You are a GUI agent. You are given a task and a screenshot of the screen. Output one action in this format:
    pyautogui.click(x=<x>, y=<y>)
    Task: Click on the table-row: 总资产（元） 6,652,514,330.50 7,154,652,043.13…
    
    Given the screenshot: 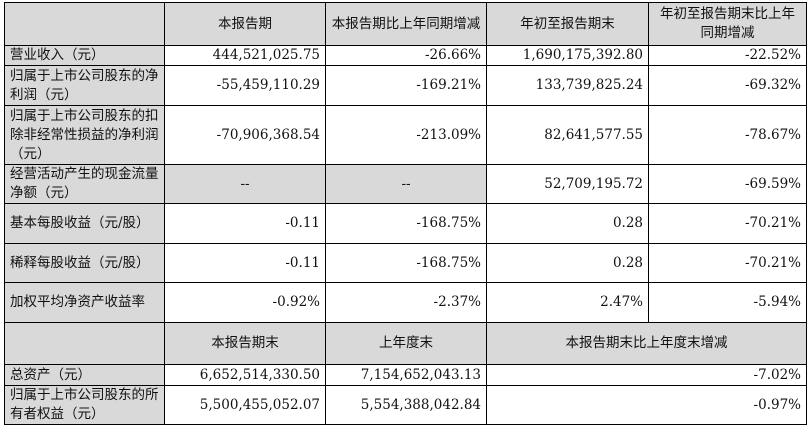 What is the action you would take?
    pyautogui.click(x=405, y=375)
    